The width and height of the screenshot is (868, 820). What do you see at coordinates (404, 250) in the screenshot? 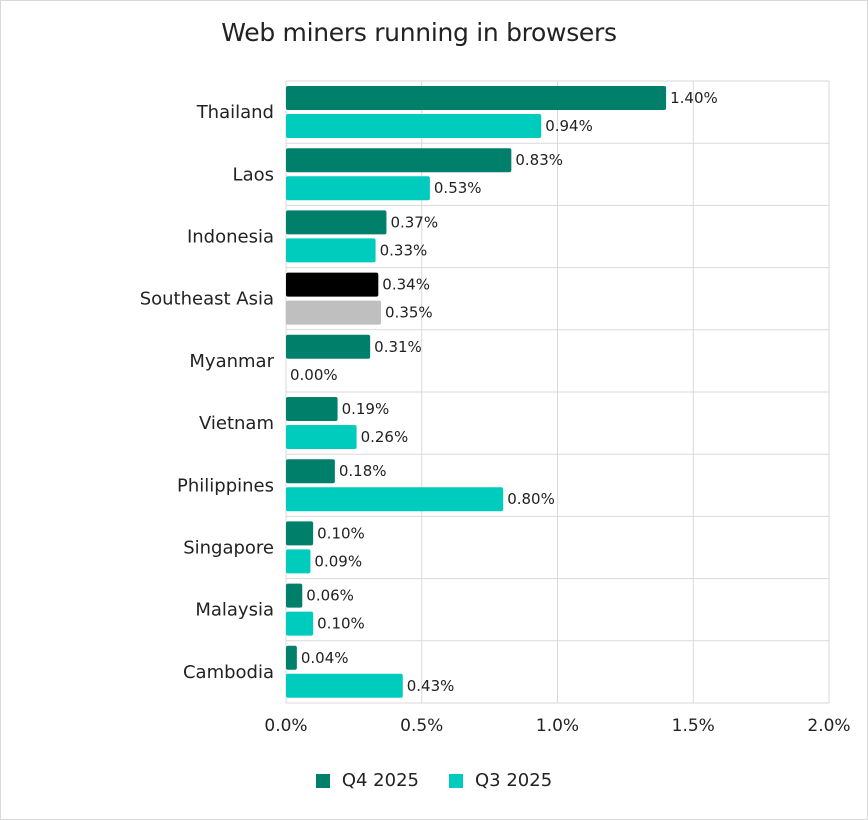
I see `value-label: 0.33%` at bounding box center [404, 250].